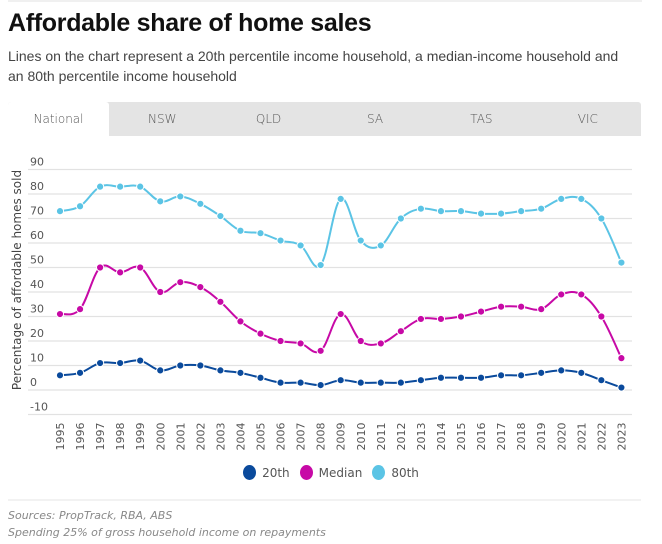  Describe the element at coordinates (521, 437) in the screenshot. I see `x-tick-label: 2018` at that location.